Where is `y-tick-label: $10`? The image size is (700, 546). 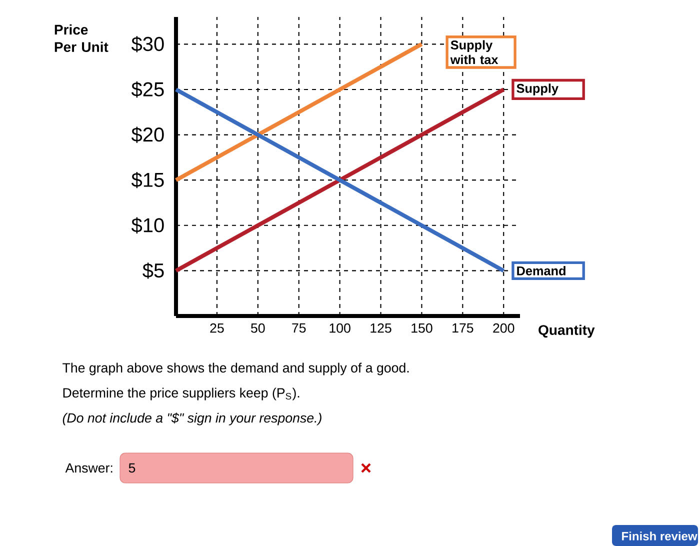
y-tick-label: $10 is located at coordinates (147, 225).